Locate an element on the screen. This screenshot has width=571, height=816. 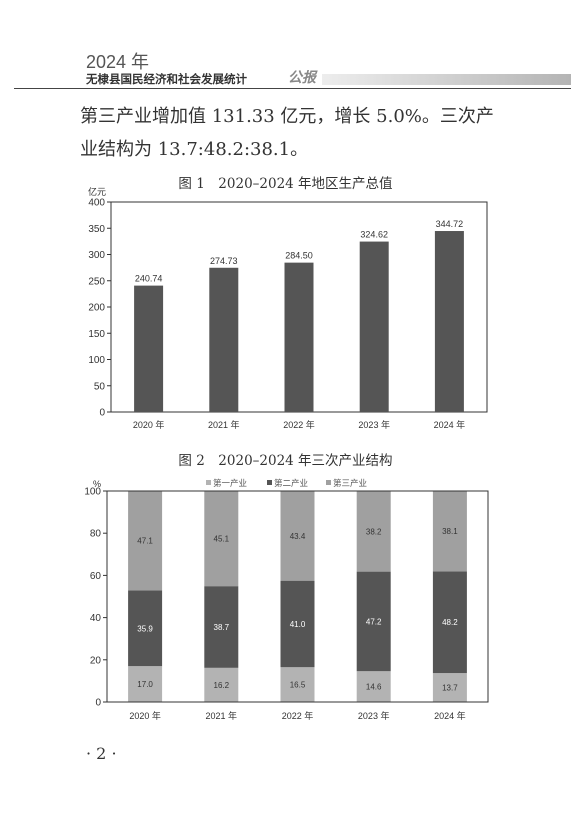
header-band is located at coordinates (446, 79).